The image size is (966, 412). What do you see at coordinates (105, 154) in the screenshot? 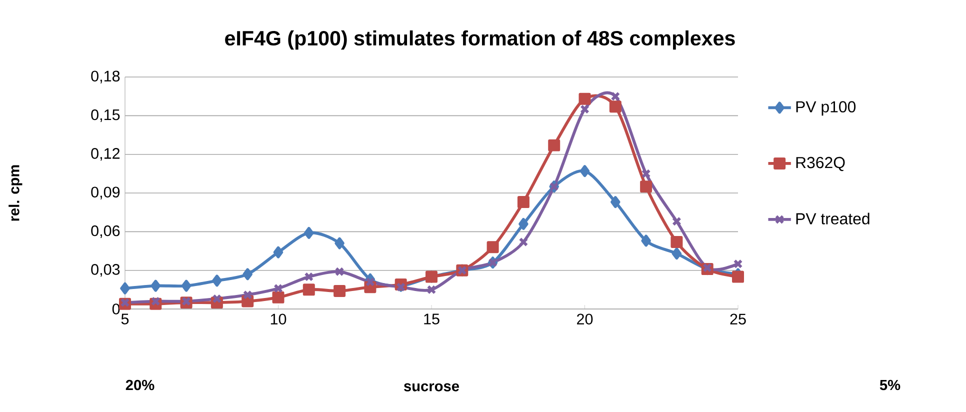
I see `y-tick-label: 0,12` at bounding box center [105, 154].